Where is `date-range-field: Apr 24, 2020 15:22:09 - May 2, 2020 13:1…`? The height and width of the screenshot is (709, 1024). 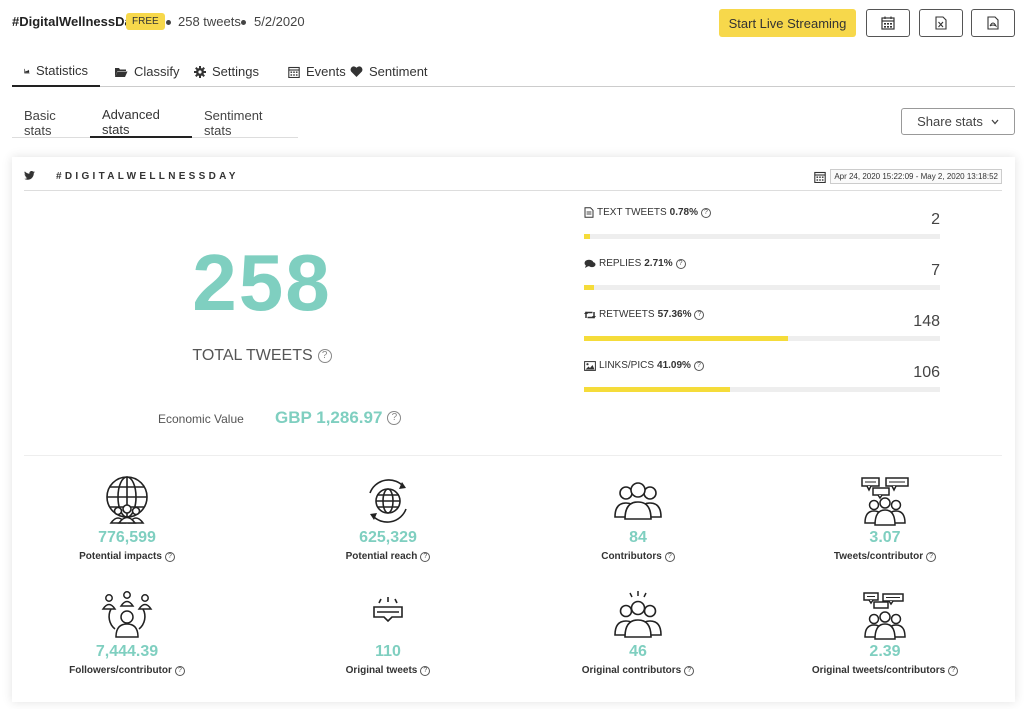 date-range-field: Apr 24, 2020 15:22:09 - May 2, 2020 13:1… is located at coordinates (916, 176).